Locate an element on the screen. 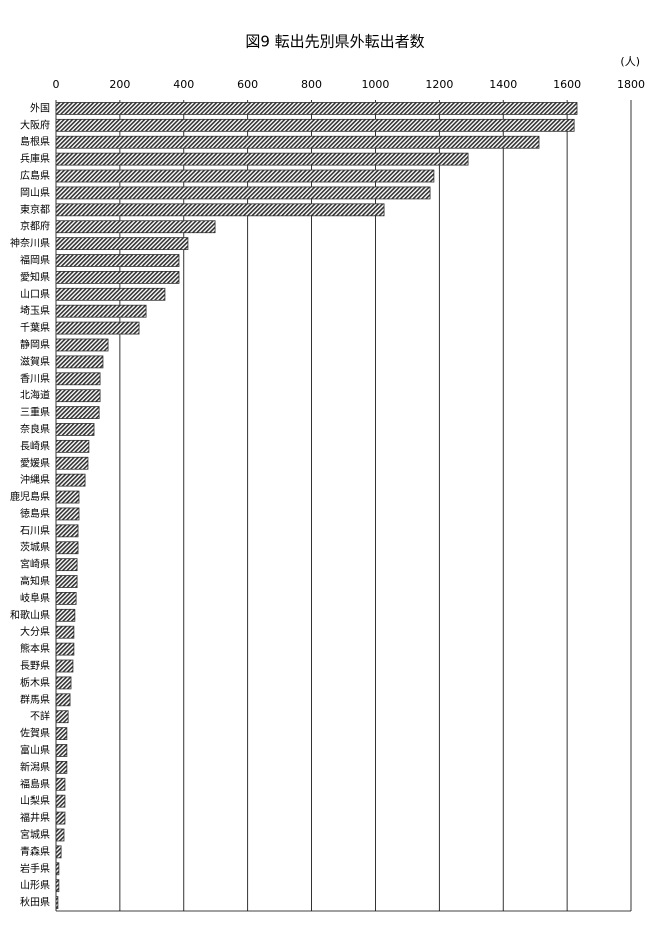 The height and width of the screenshot is (948, 655). y-tick-label: 静岡県 is located at coordinates (35, 344).